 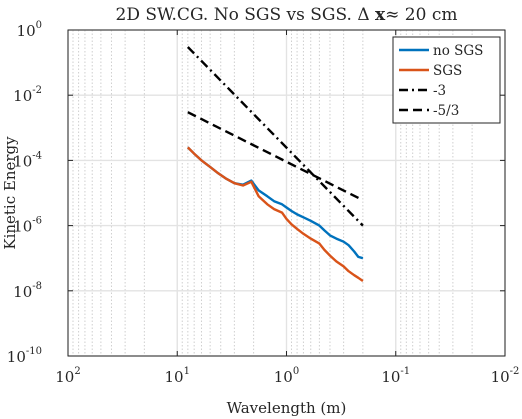 I want to click on chart-title: 2D SW.CG. No SGS vs SGS. Δ x≈ 20 cm, so click(x=287, y=15).